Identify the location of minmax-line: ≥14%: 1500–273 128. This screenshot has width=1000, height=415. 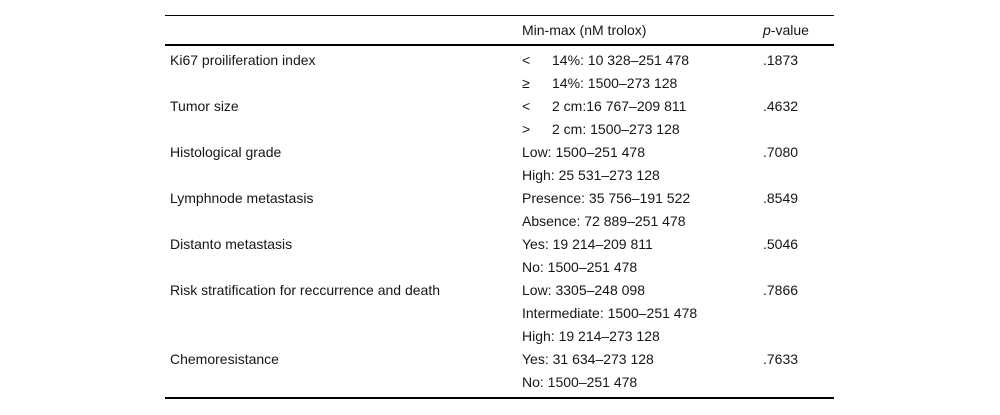
(642, 83).